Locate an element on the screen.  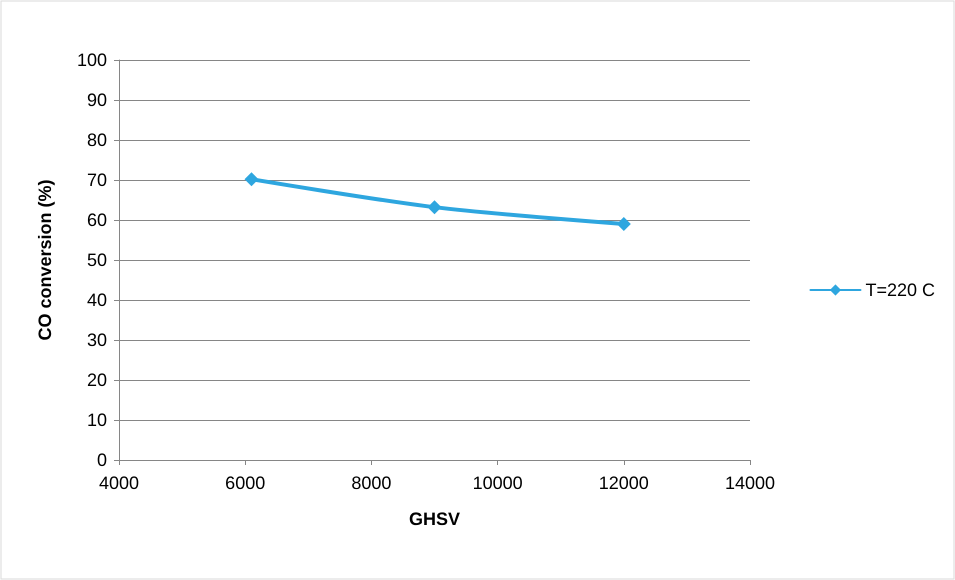
y-tick-label: 80 is located at coordinates (96, 140).